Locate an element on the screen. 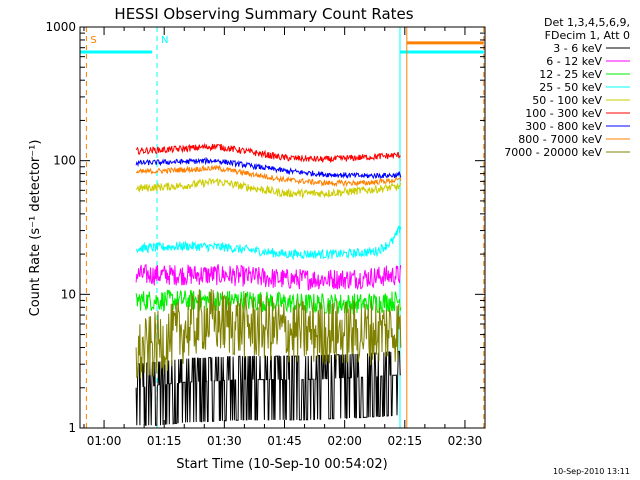 The height and width of the screenshot is (480, 640). chart-title: HESSI Observing Summary Count Rates is located at coordinates (263, 14).